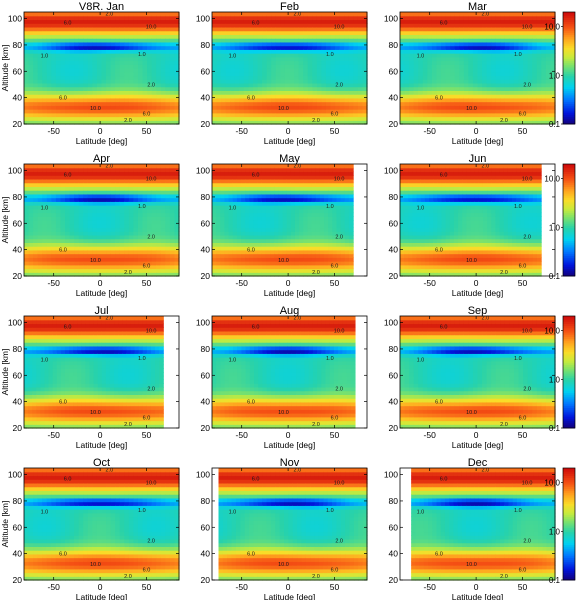  What do you see at coordinates (569, 68) in the screenshot?
I see `colorbar-frame` at bounding box center [569, 68].